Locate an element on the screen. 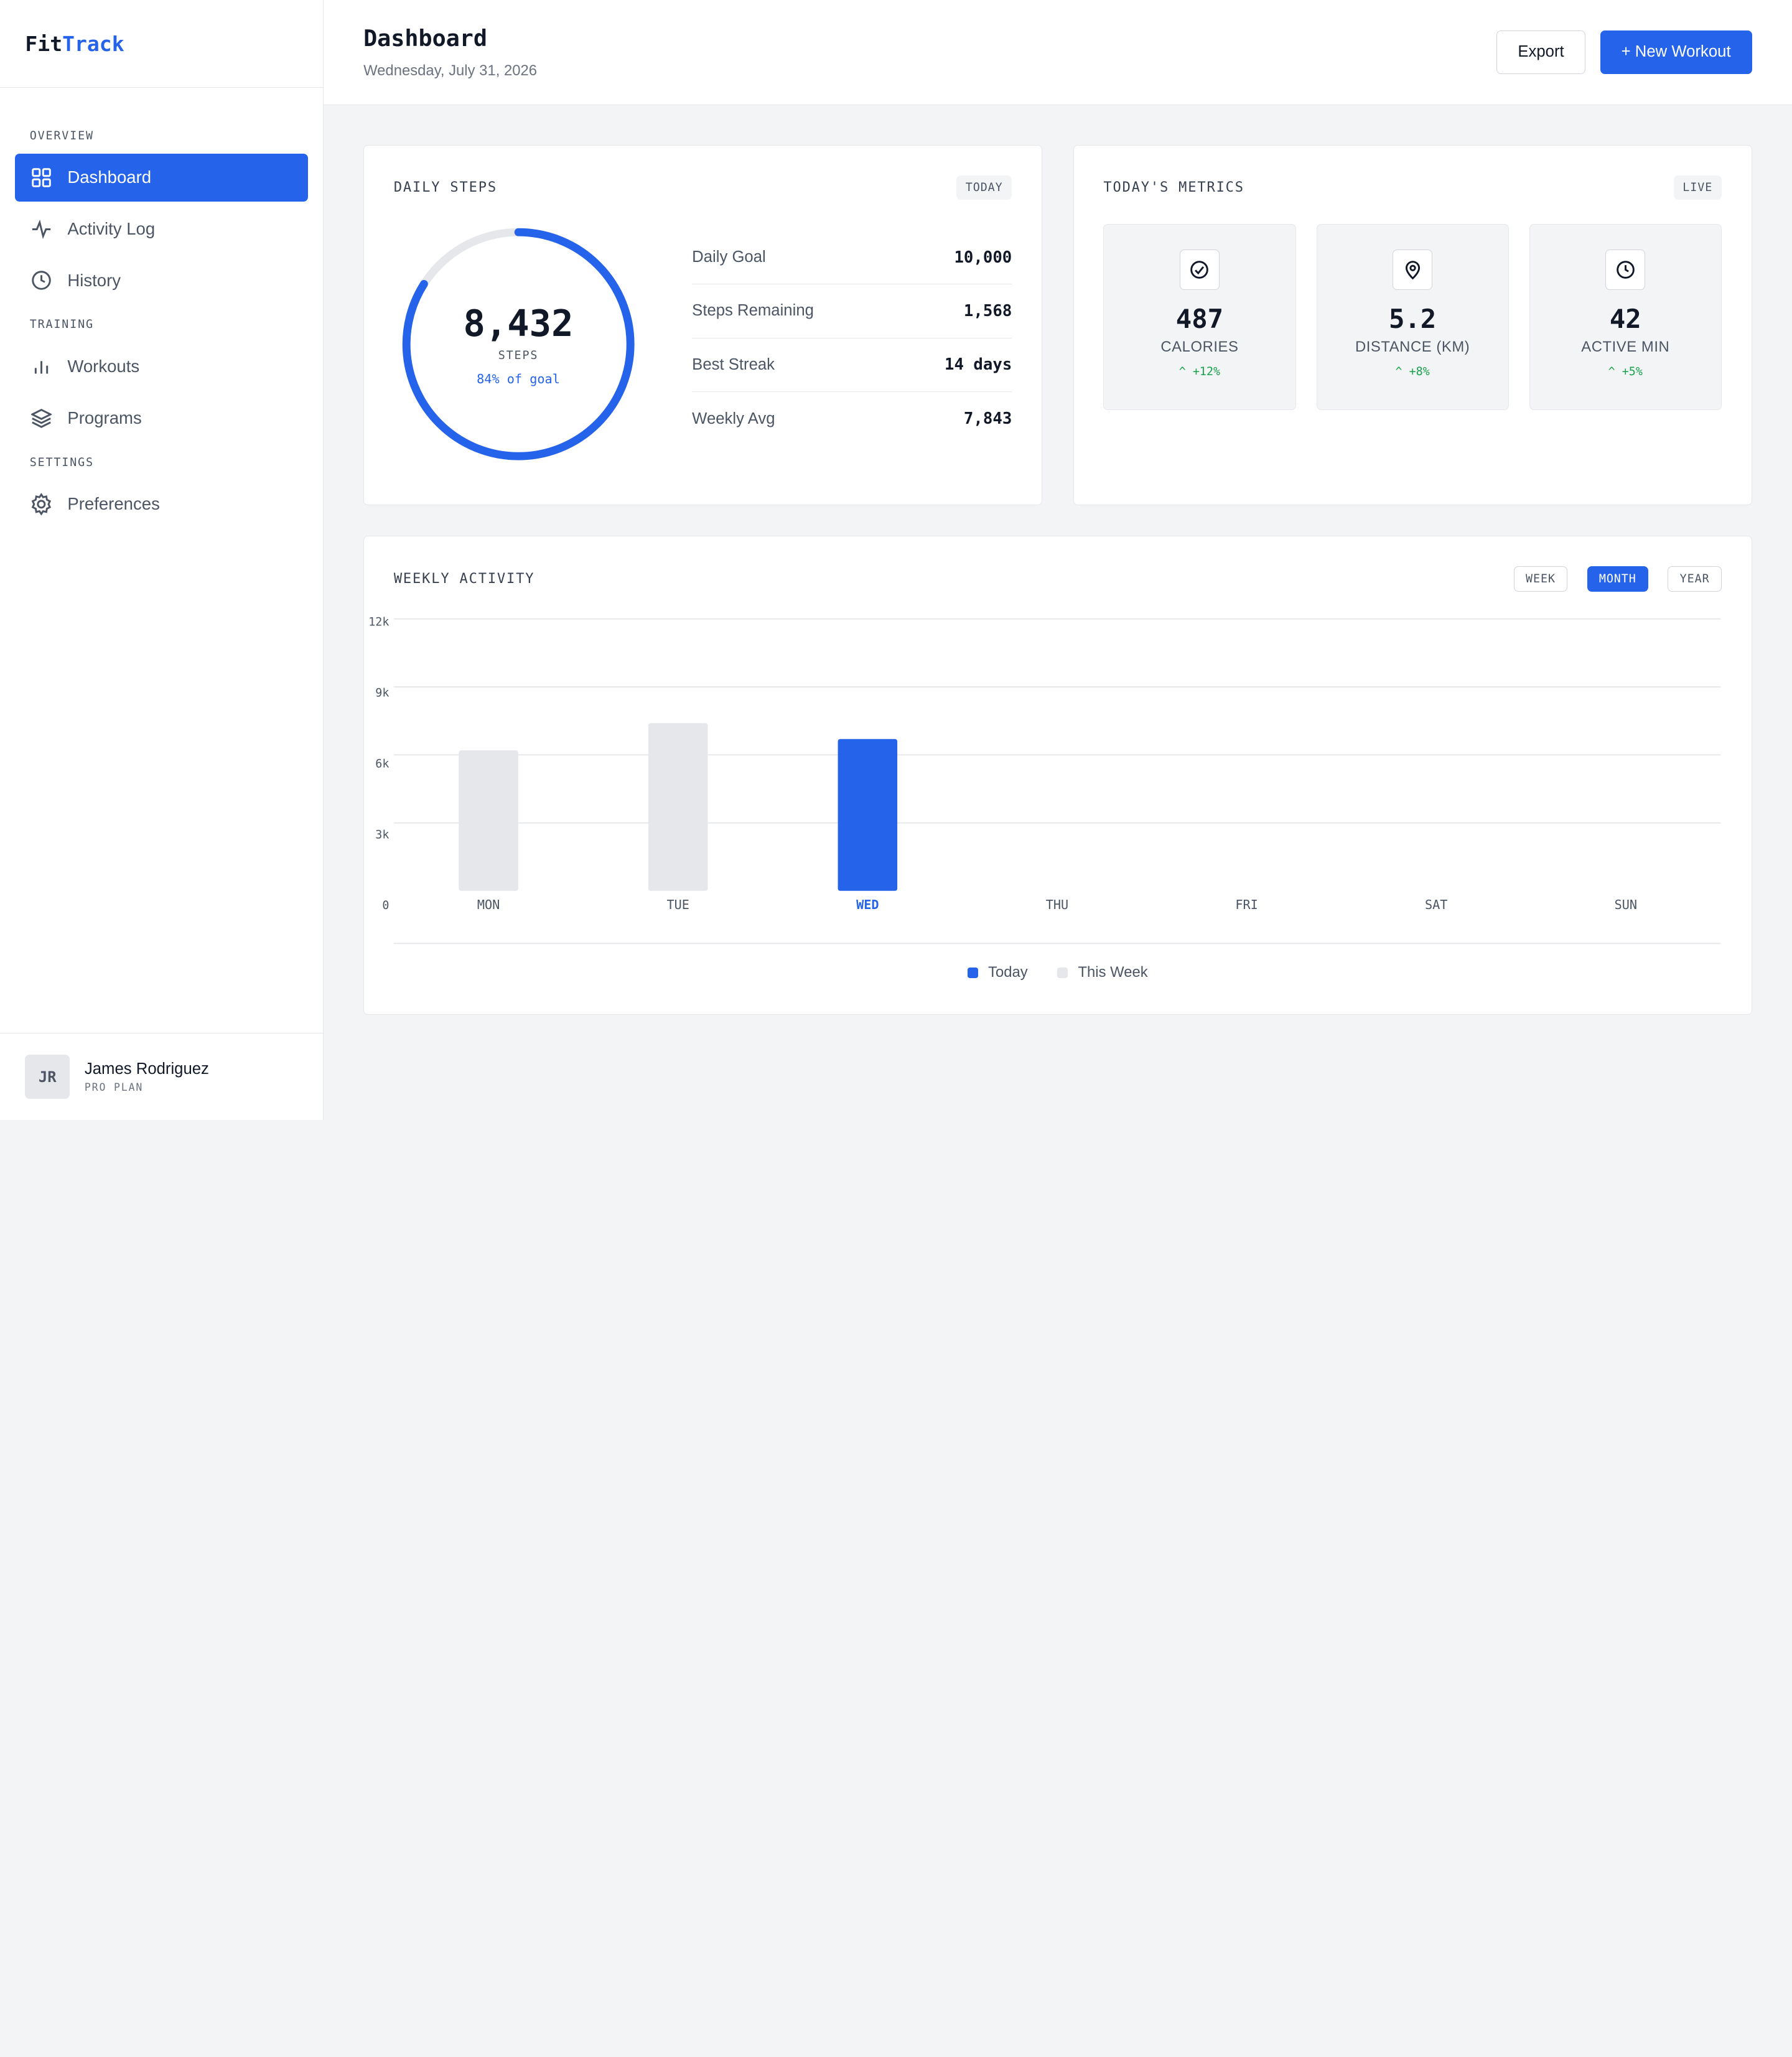 This screenshot has height=2057, width=1792. legend-label: Today is located at coordinates (1008, 972).